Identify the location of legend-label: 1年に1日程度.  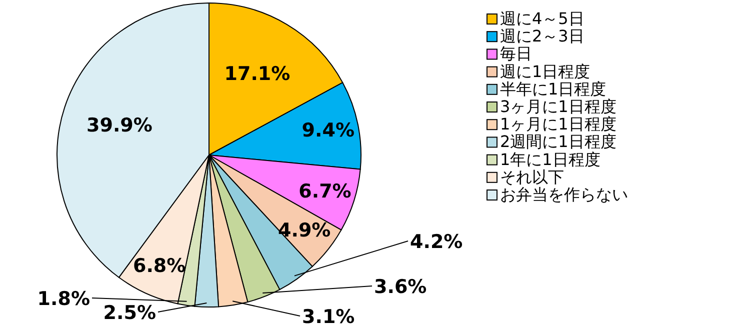
(550, 159).